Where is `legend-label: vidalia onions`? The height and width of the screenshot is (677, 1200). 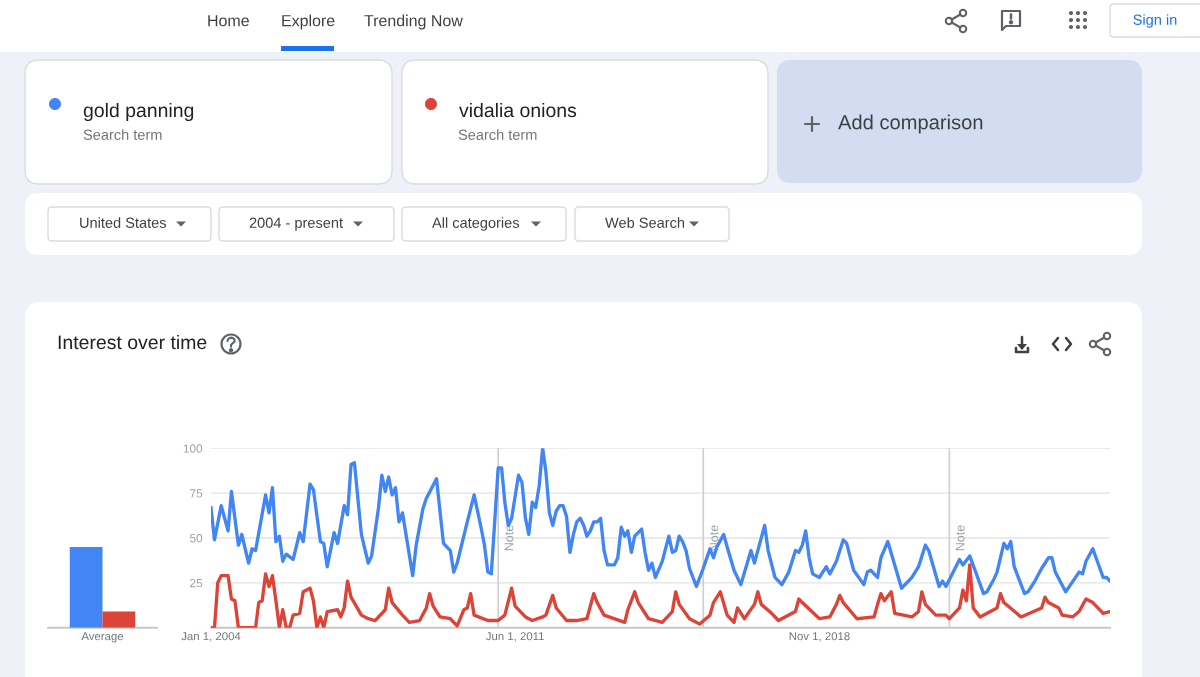
legend-label: vidalia onions is located at coordinates (518, 110).